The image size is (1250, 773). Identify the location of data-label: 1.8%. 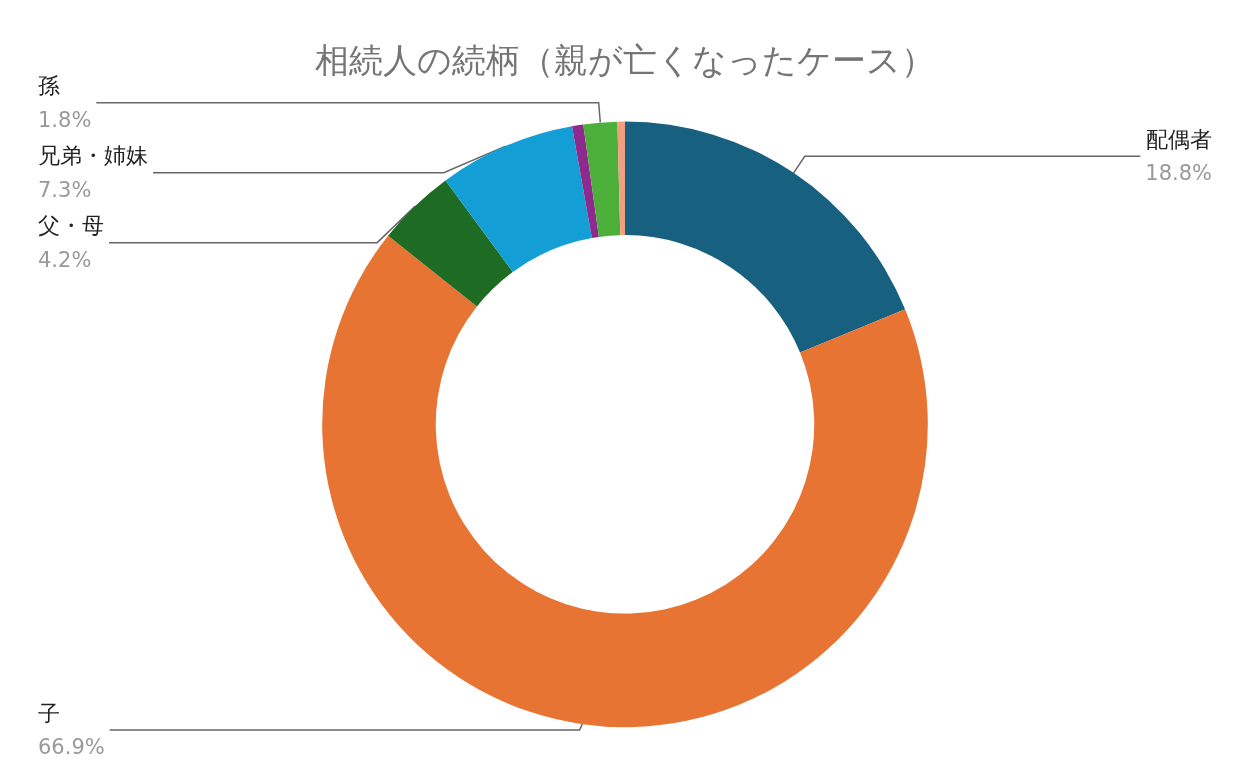
(65, 119).